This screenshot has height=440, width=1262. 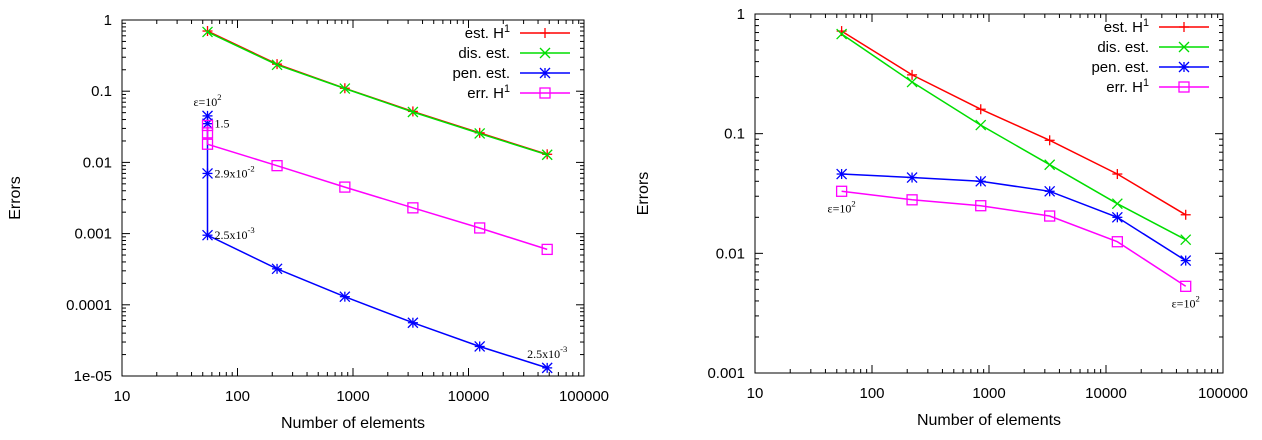 I want to click on y-tick-label: 0.1, so click(x=734, y=134).